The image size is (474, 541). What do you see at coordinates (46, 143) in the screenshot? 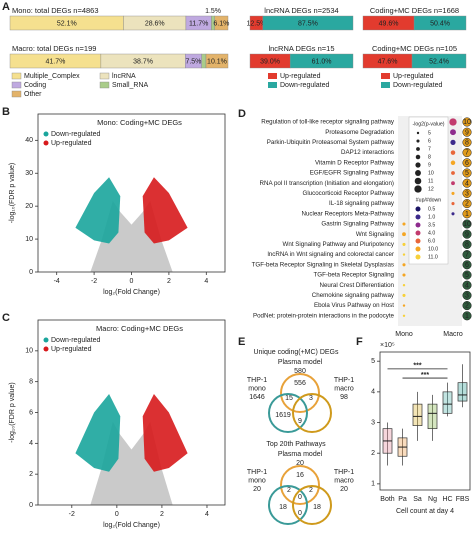
I see `legend-marker` at bounding box center [46, 143].